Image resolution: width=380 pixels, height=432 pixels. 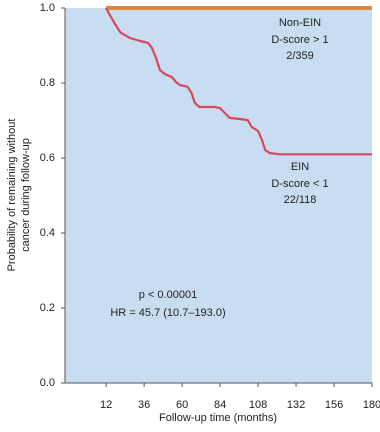 What do you see at coordinates (47, 8) in the screenshot?
I see `y-tick-label: 1.0` at bounding box center [47, 8].